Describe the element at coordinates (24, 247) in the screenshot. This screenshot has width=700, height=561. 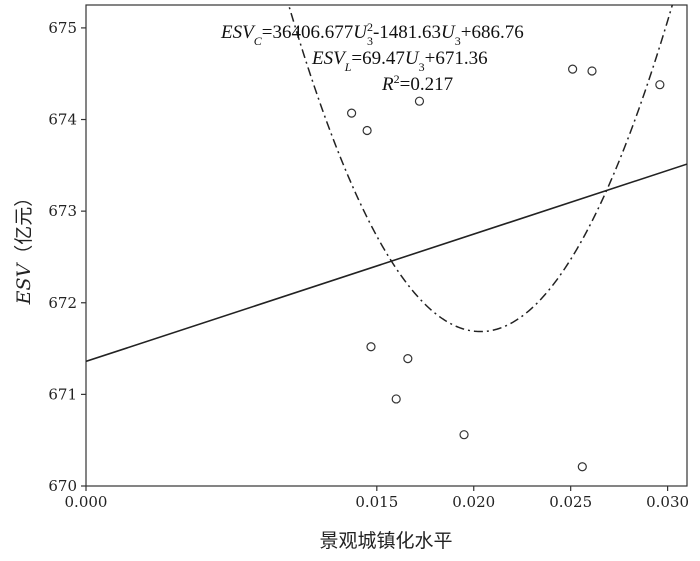
I see `y-axis-title: ESV（亿元）` at that location.